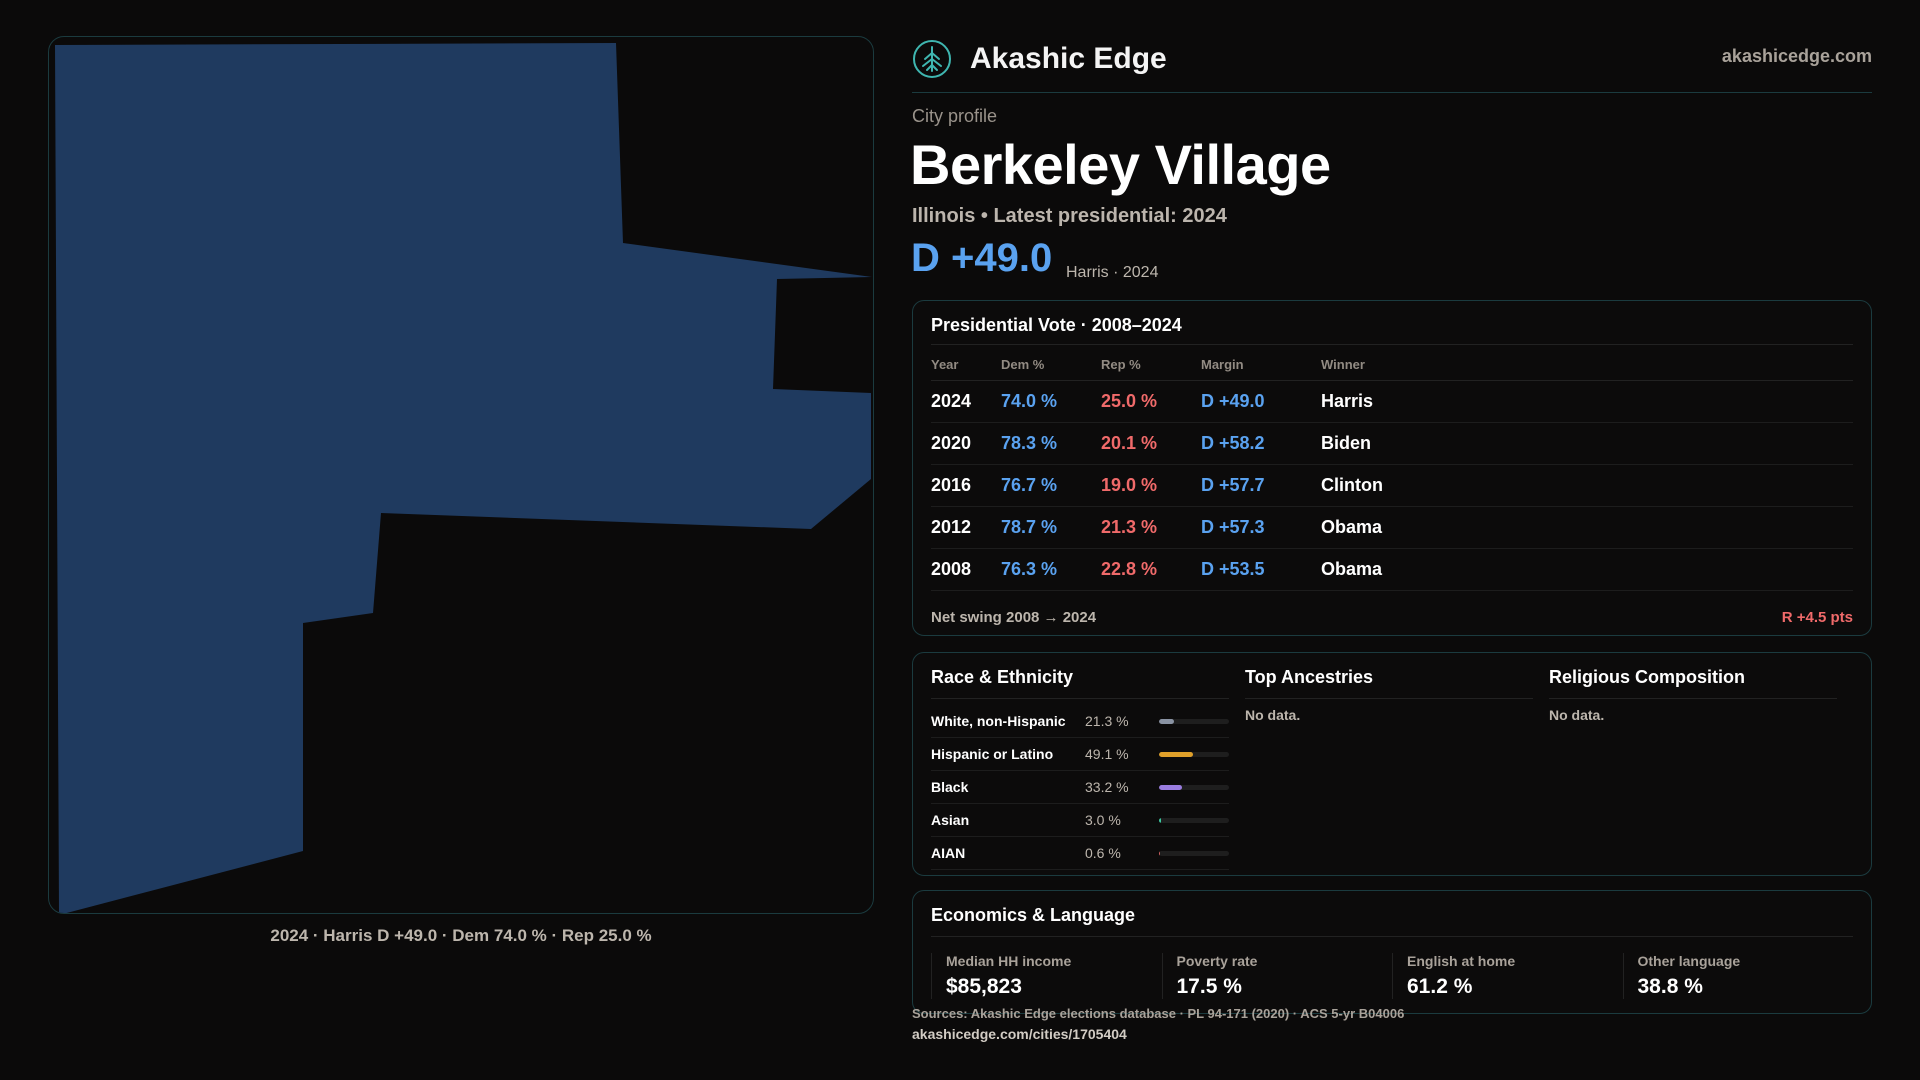  I want to click on religion-section: Religious Composition No data., so click(1701, 771).